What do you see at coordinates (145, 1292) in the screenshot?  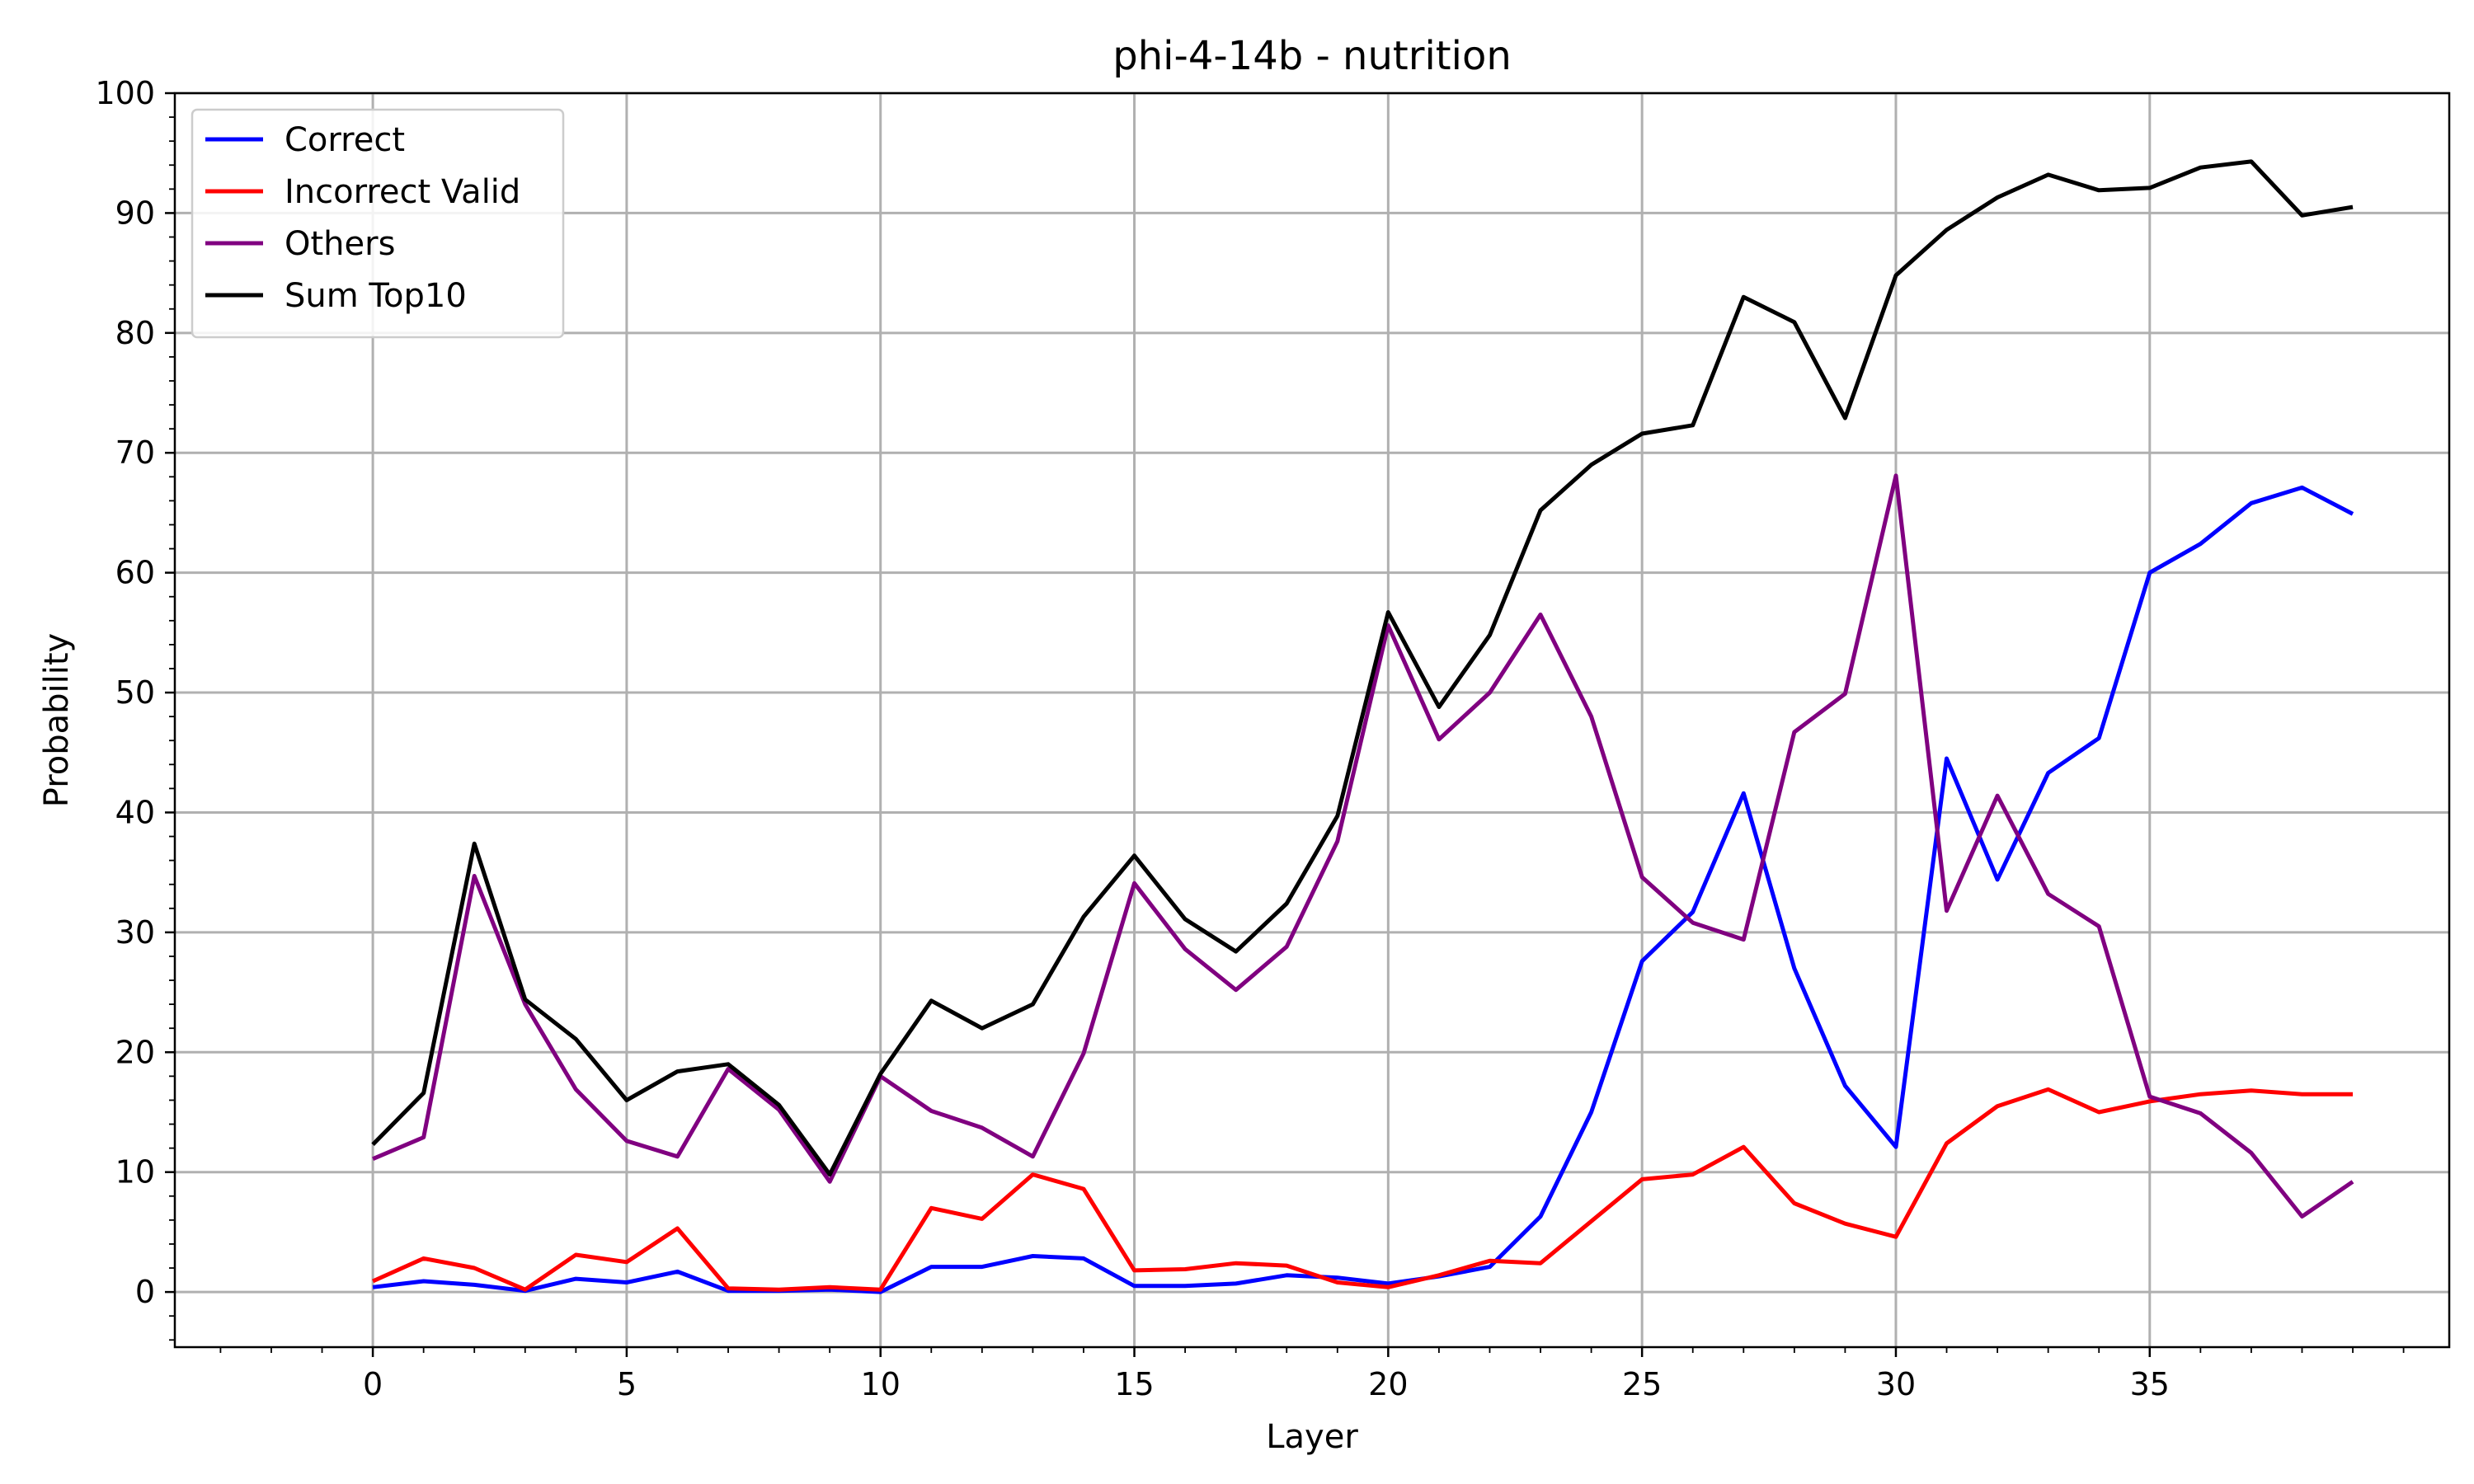 I see `y-tick-label: 0` at bounding box center [145, 1292].